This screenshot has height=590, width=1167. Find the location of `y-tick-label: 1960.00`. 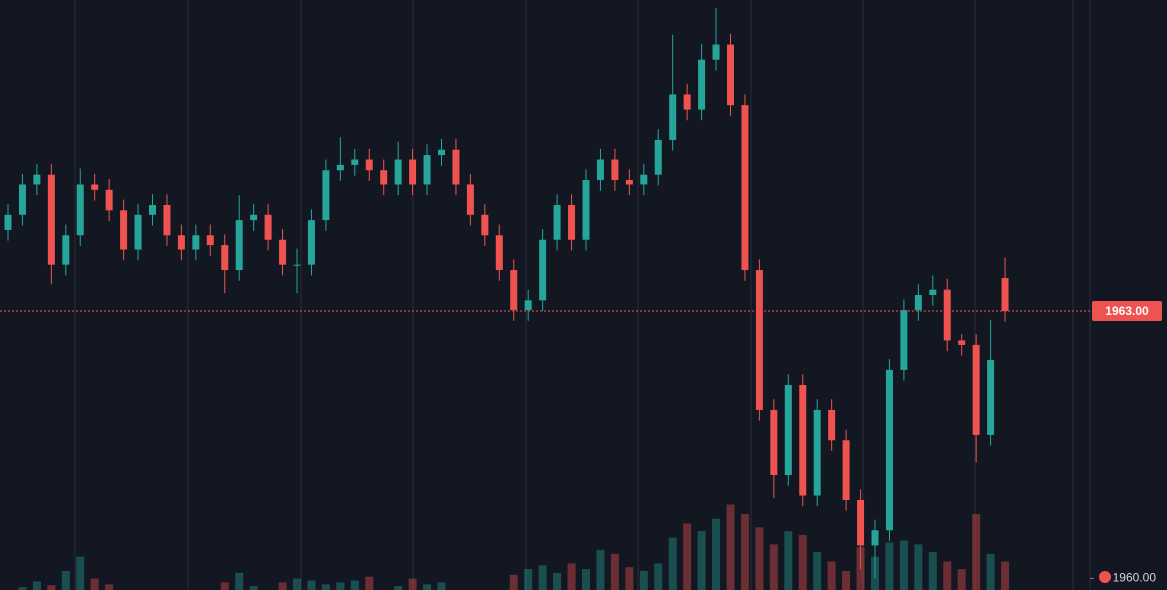

y-tick-label: 1960.00 is located at coordinates (1135, 578).